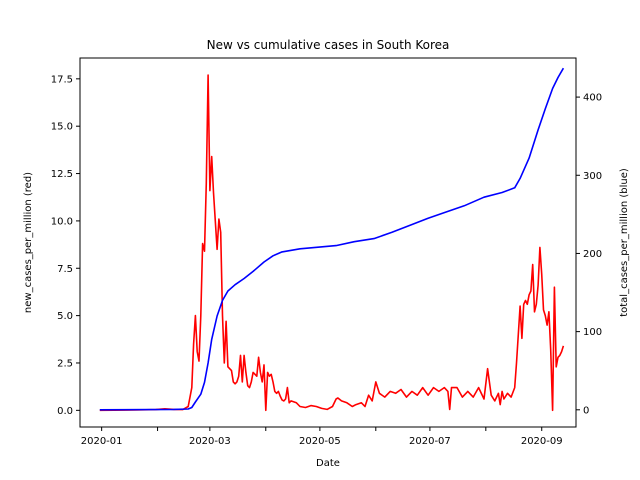 This screenshot has width=640, height=480. Describe the element at coordinates (62, 127) in the screenshot. I see `y-left-tick-label: 15.0` at that location.